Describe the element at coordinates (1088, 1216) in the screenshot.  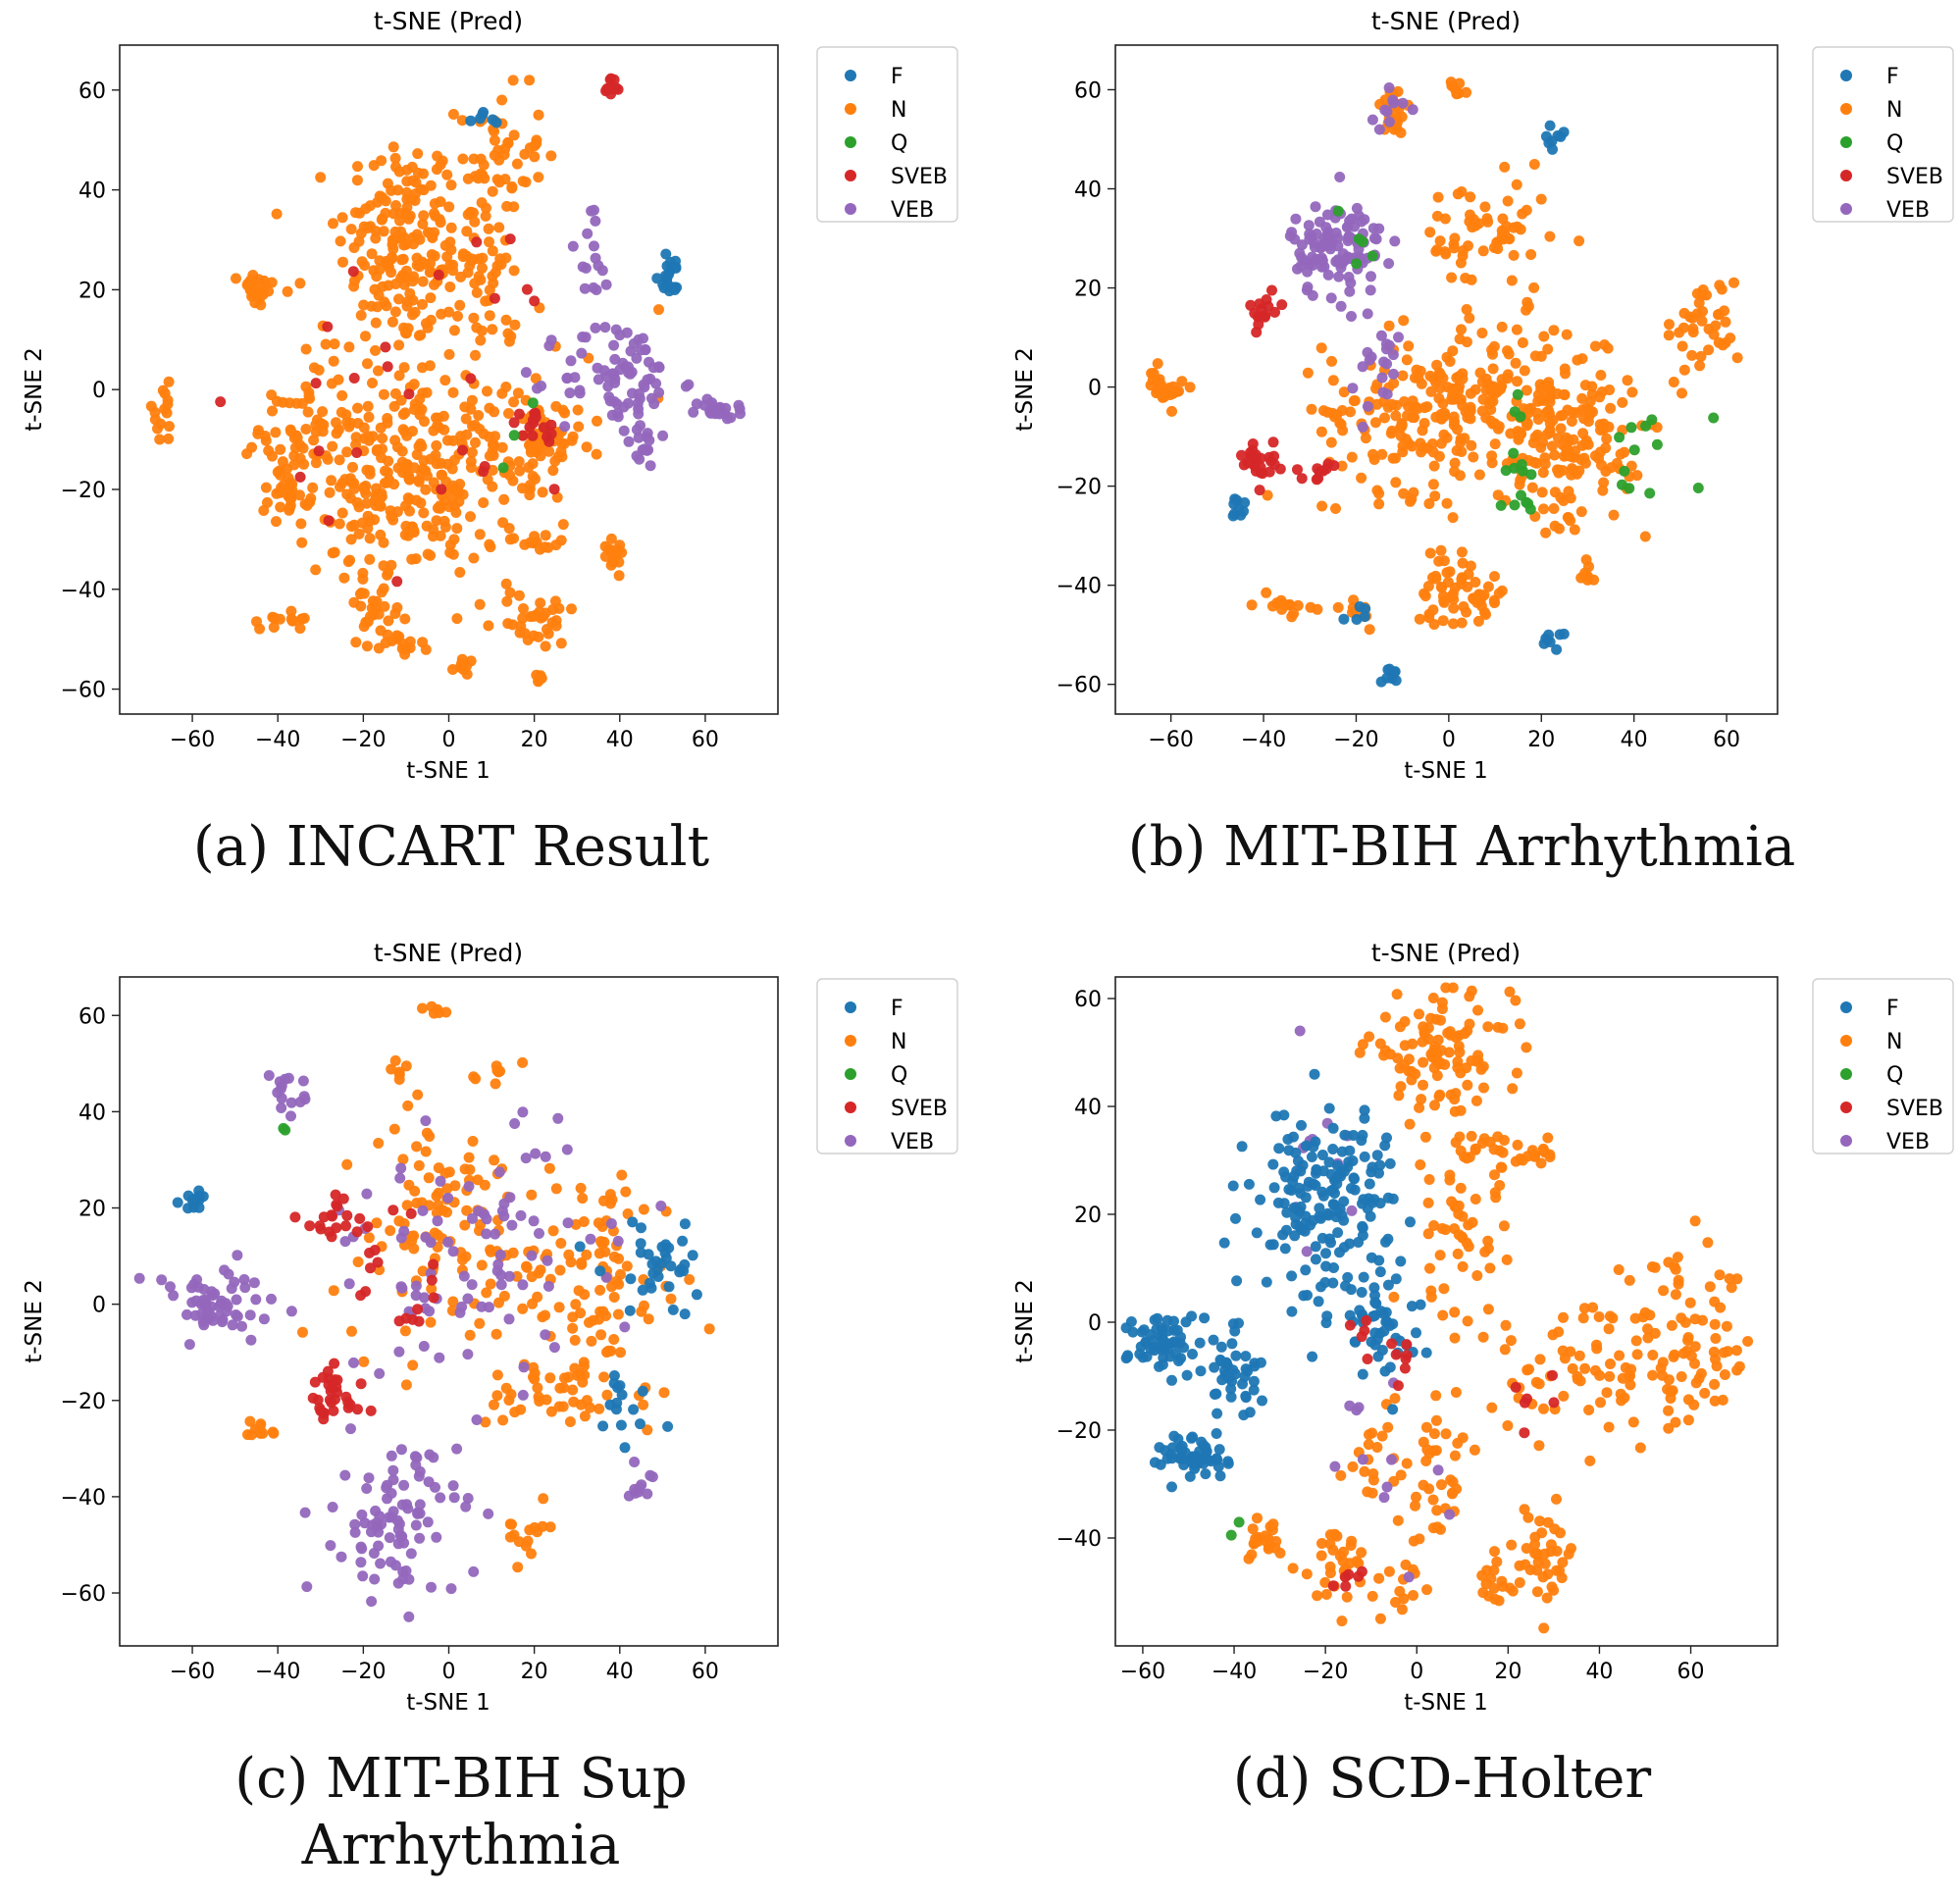
I see `y-tick-label: 20` at that location.